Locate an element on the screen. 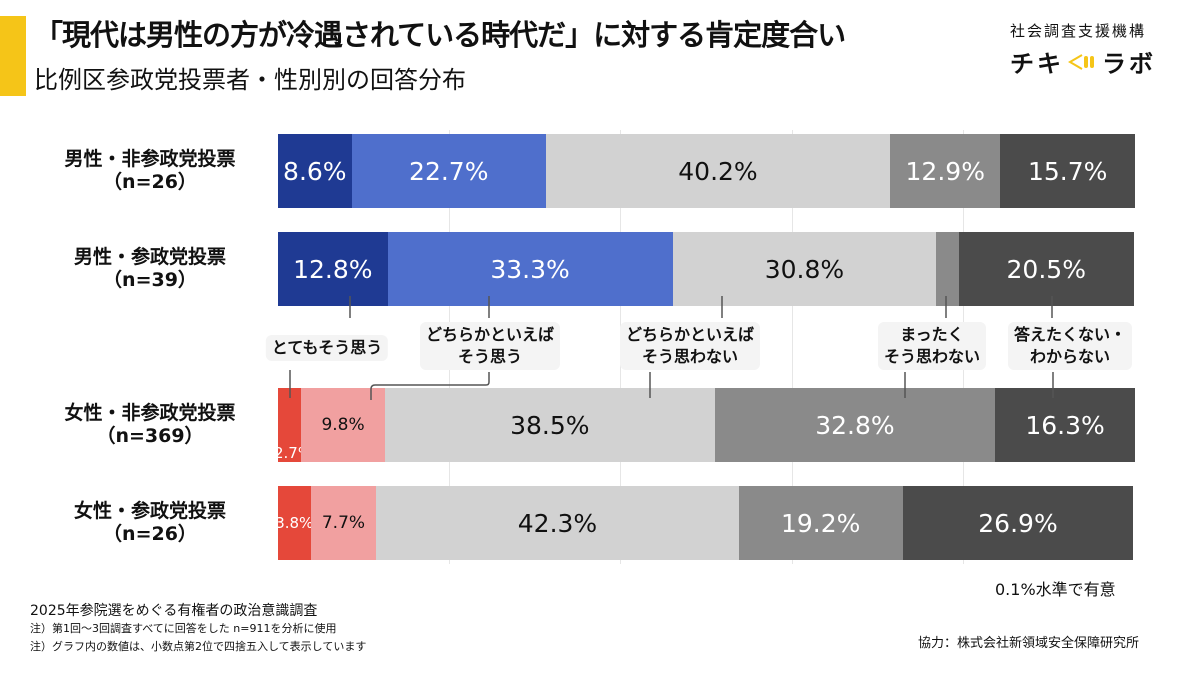  accent-bar is located at coordinates (13, 56).